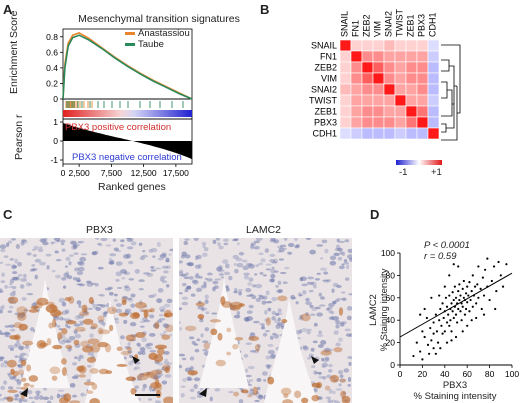 The image size is (520, 403). What do you see at coordinates (157, 44) in the screenshot?
I see `legend-item-taube: Taube` at bounding box center [157, 44].